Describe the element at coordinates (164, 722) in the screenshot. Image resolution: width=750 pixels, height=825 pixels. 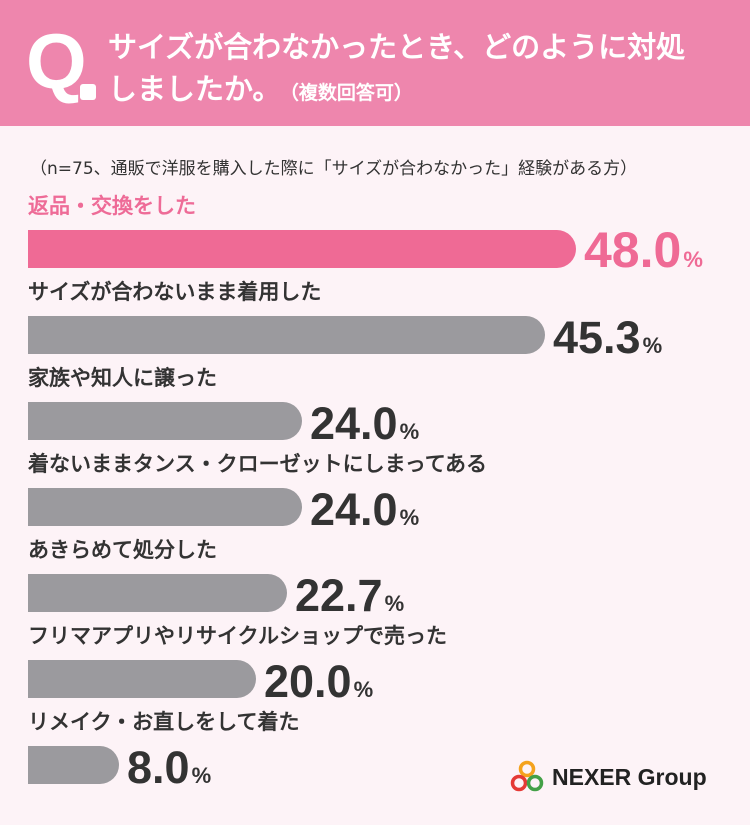
I see `category-label: リメイク・お直しをして着た` at that location.